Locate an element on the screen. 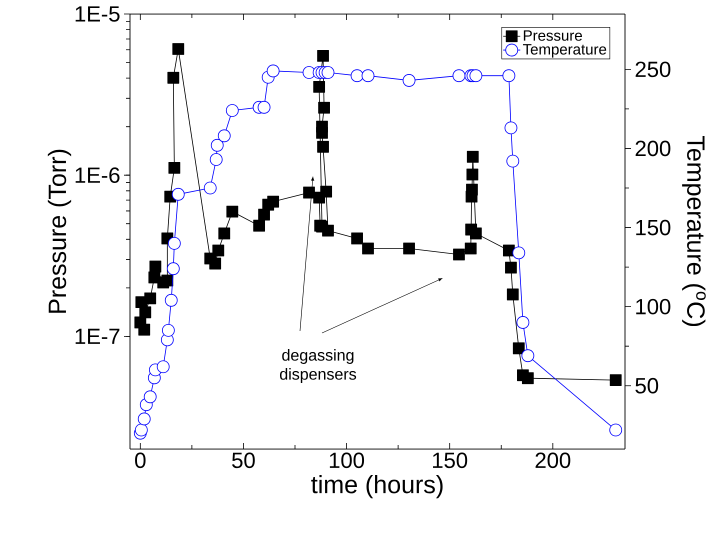 Image resolution: width=721 pixels, height=539 pixels. y2-tick-label: 50 is located at coordinates (646, 386).